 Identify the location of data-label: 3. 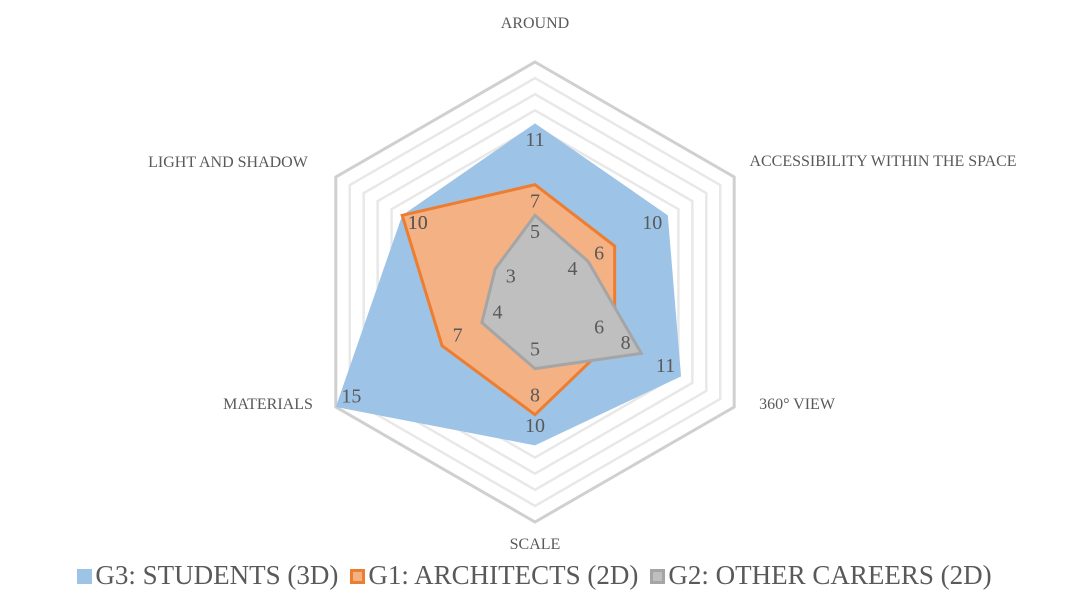
(511, 277).